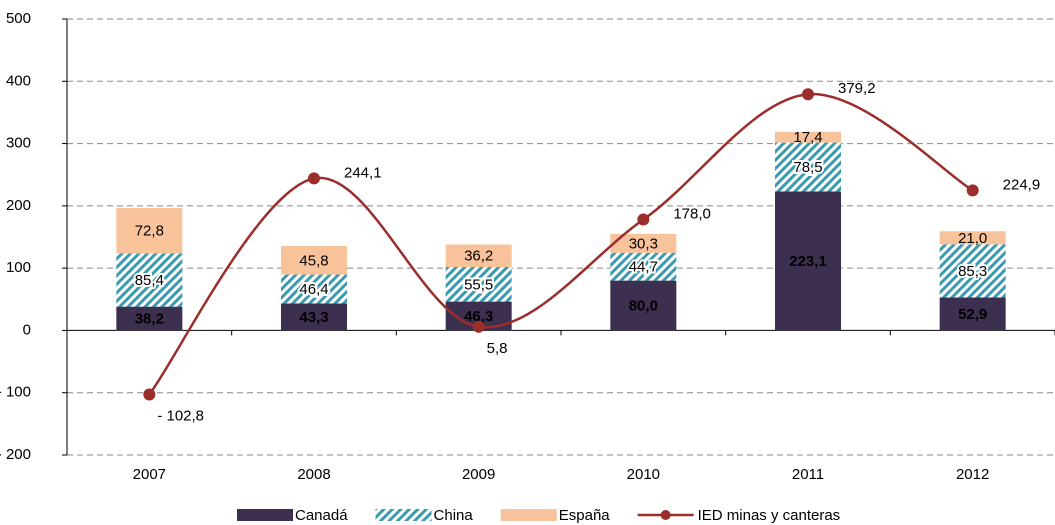 Image resolution: width=1055 pixels, height=525 pixels. I want to click on x-tick-label: 2012, so click(972, 474).